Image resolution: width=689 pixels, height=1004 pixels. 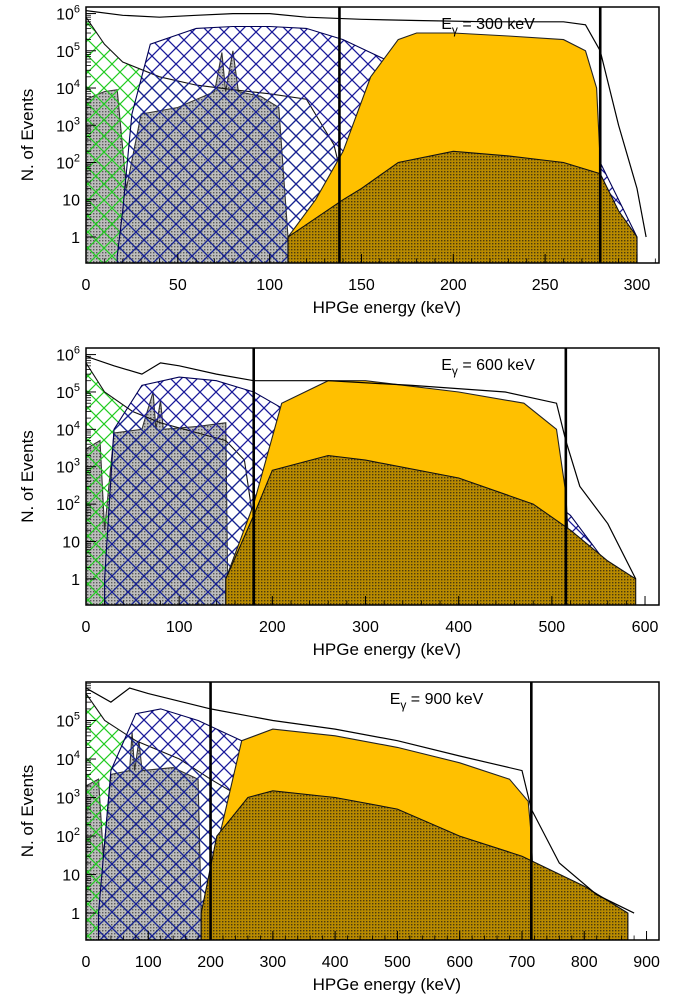 I want to click on energy-annotation: Eγ = 900 keV, so click(x=437, y=701).